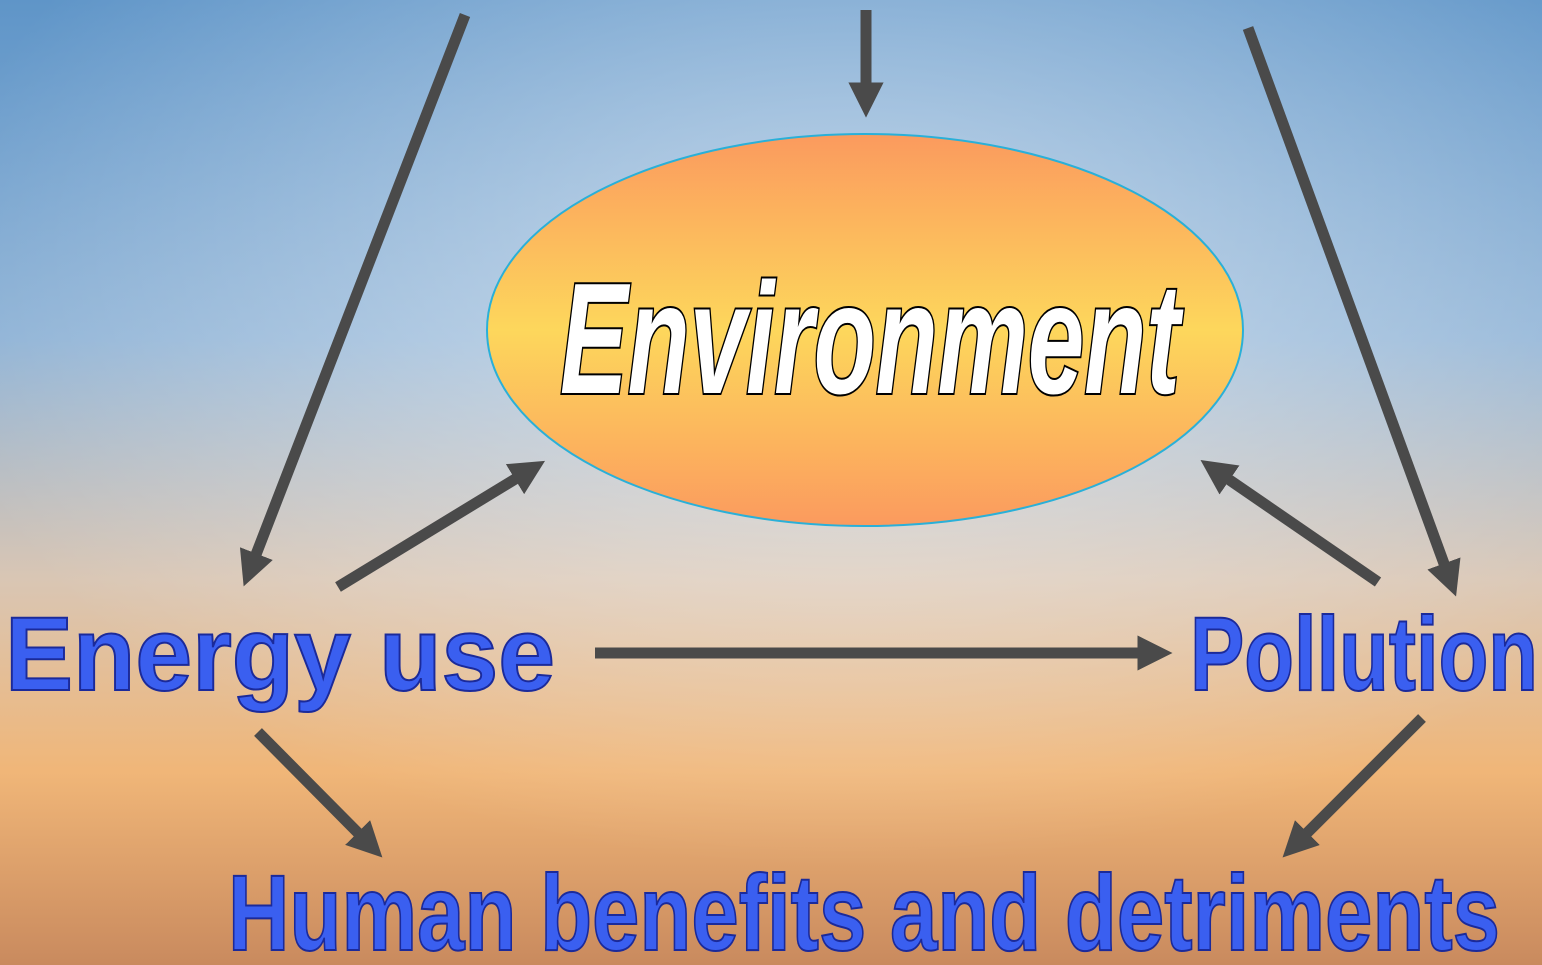 This screenshot has width=1542, height=965. I want to click on environment-label: Environment, so click(872, 339).